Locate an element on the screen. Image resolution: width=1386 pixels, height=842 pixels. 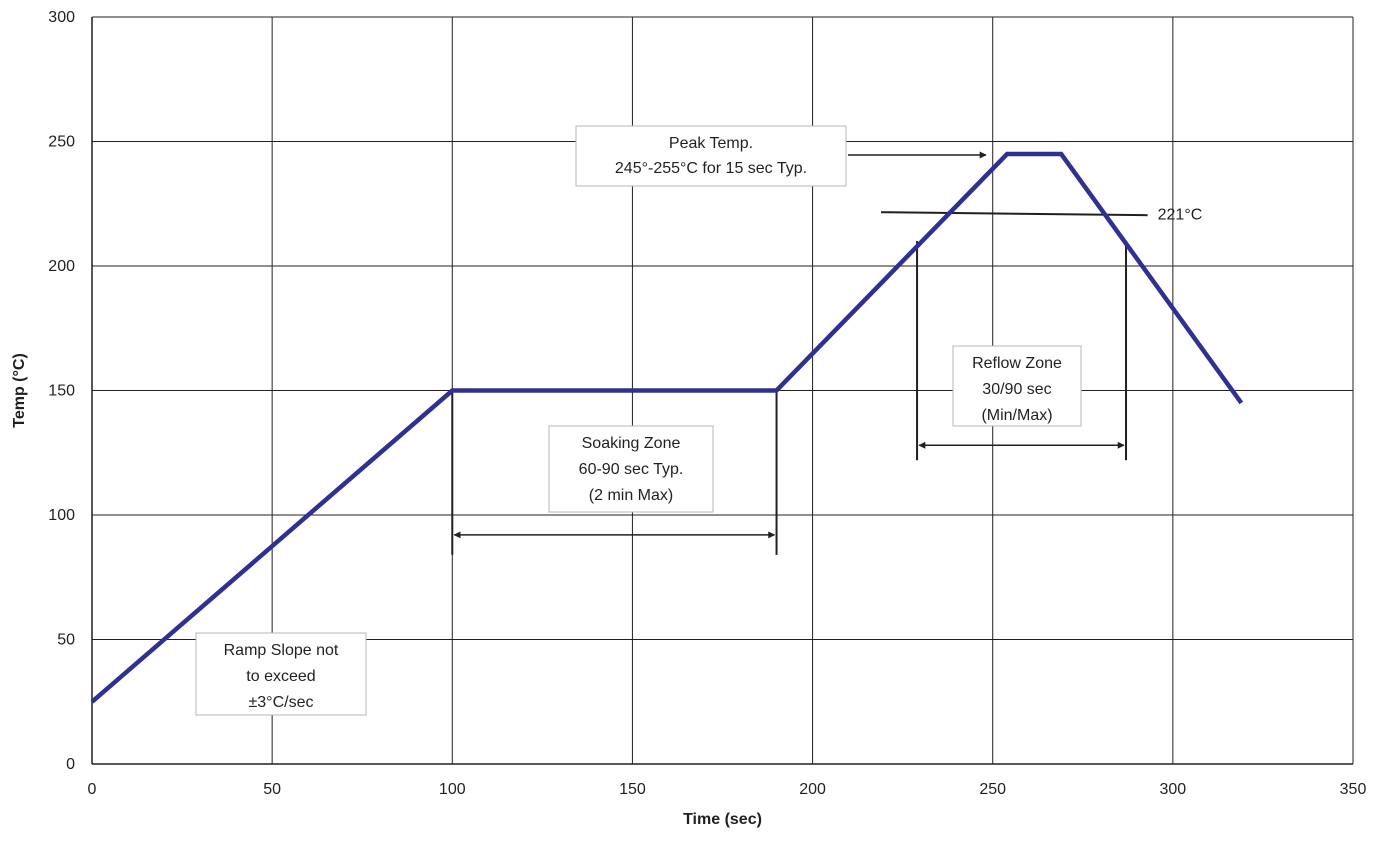
ramp-annotation-line: Ramp Slope not is located at coordinates (281, 650).